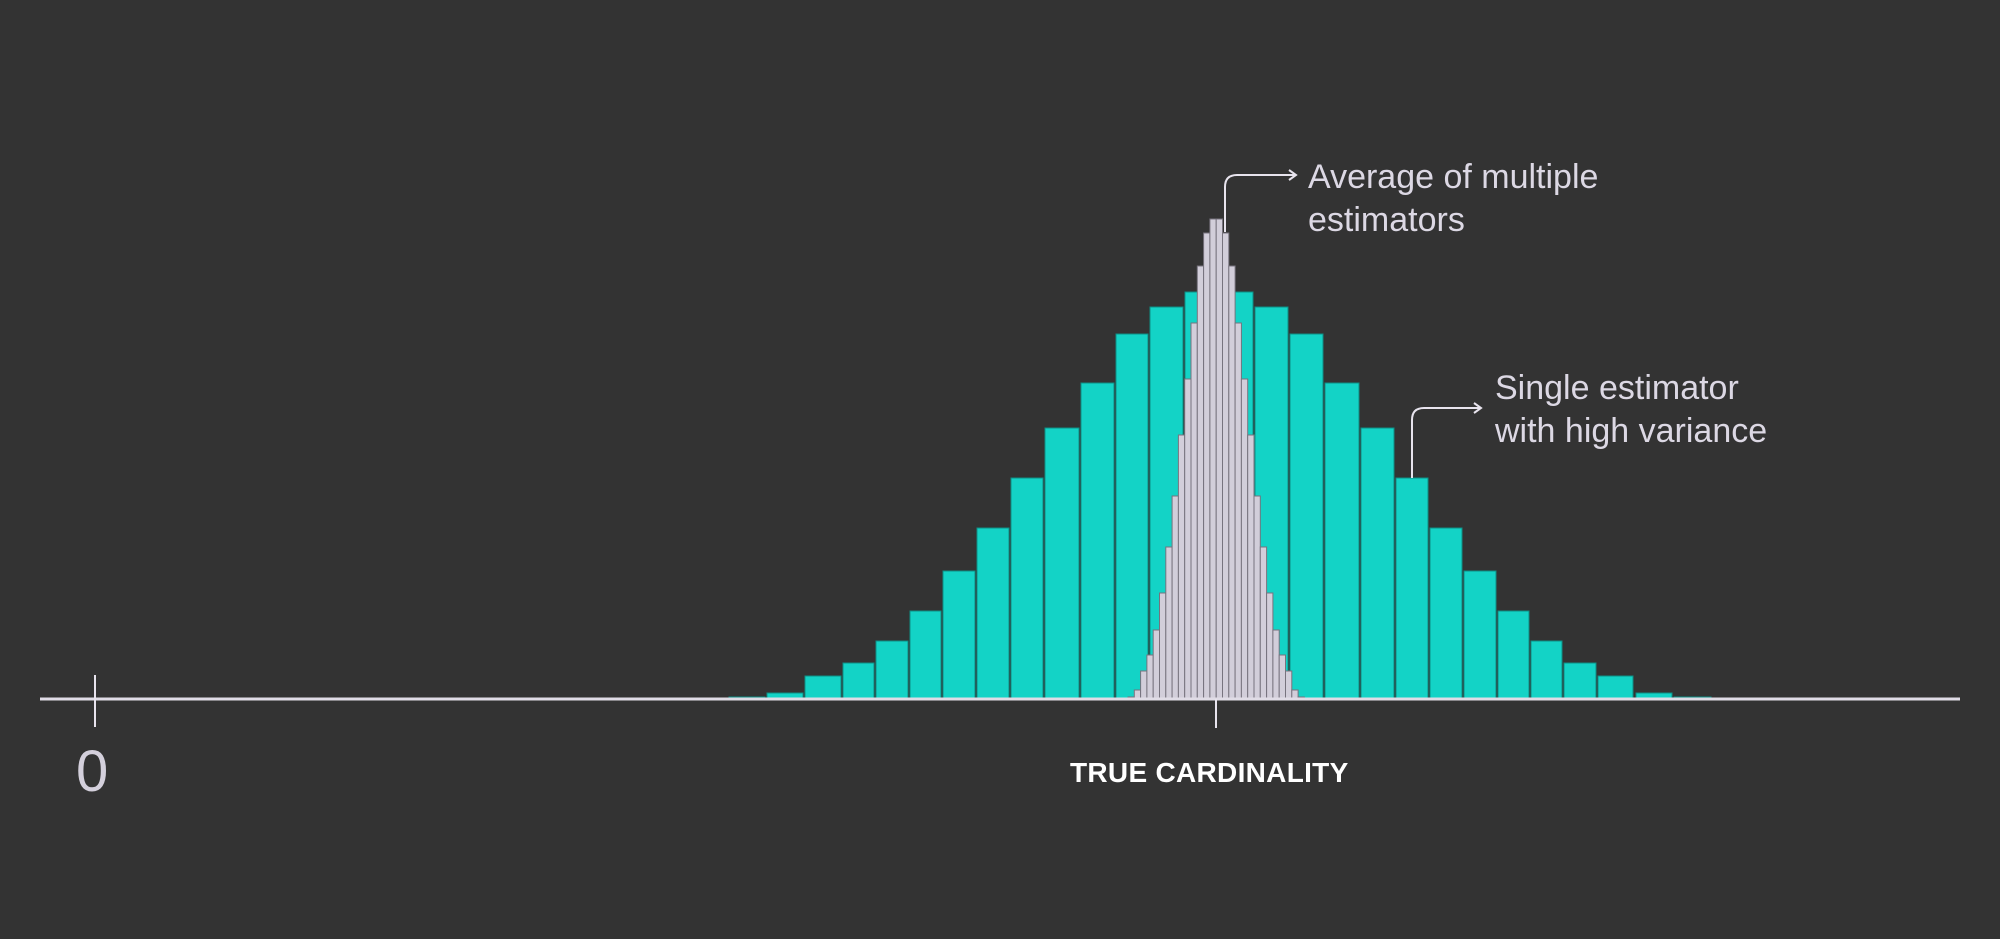 The width and height of the screenshot is (2000, 939). I want to click on annotation-line: with high variance, so click(1631, 431).